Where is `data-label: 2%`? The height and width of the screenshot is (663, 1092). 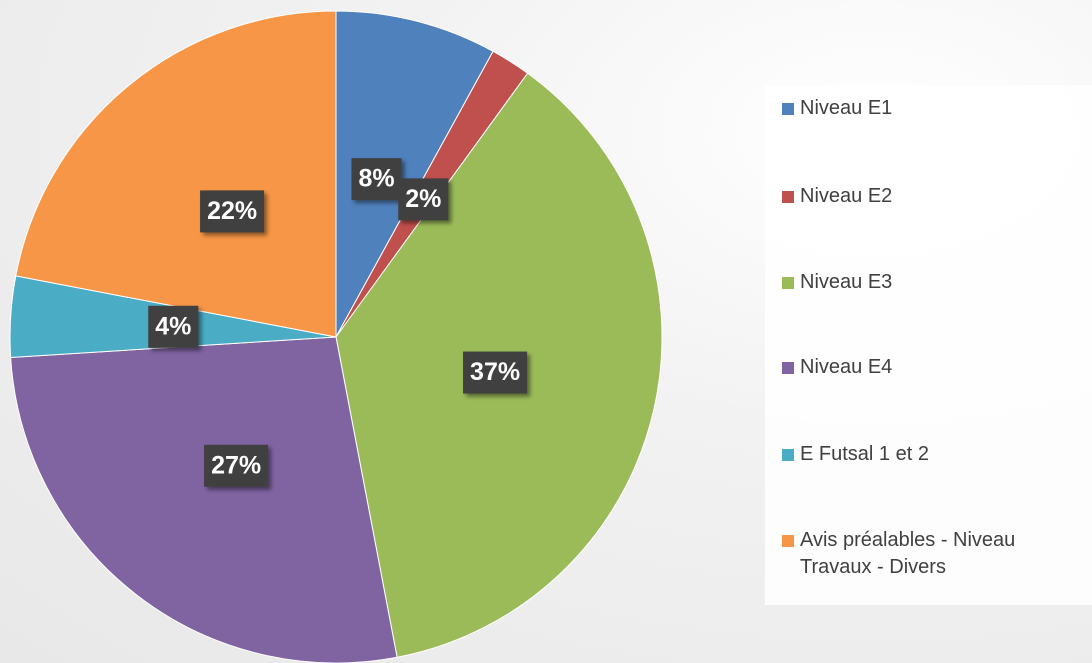
data-label: 2% is located at coordinates (423, 199).